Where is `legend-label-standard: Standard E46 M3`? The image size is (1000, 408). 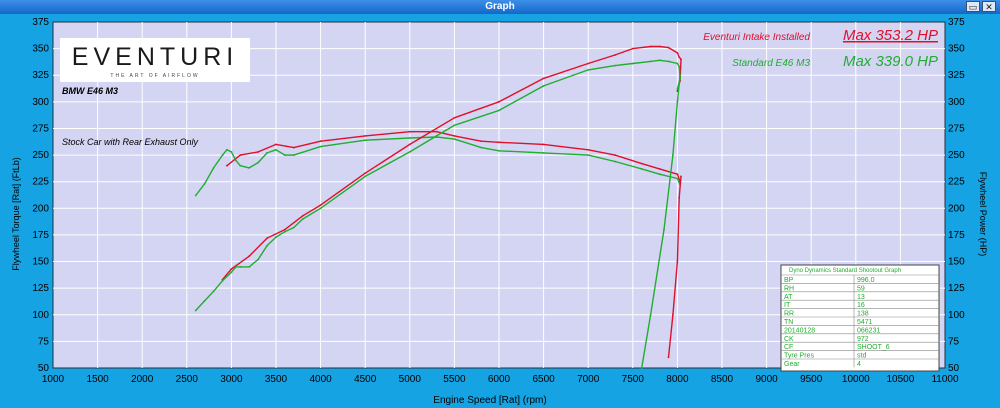 legend-label-standard: Standard E46 M3 is located at coordinates (771, 63).